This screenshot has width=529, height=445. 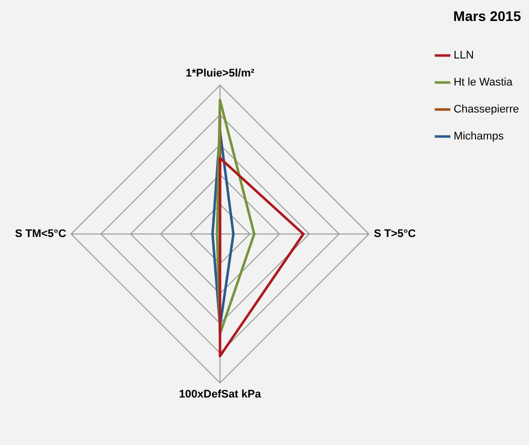 I want to click on legend-label: Chassepierre, so click(x=486, y=110).